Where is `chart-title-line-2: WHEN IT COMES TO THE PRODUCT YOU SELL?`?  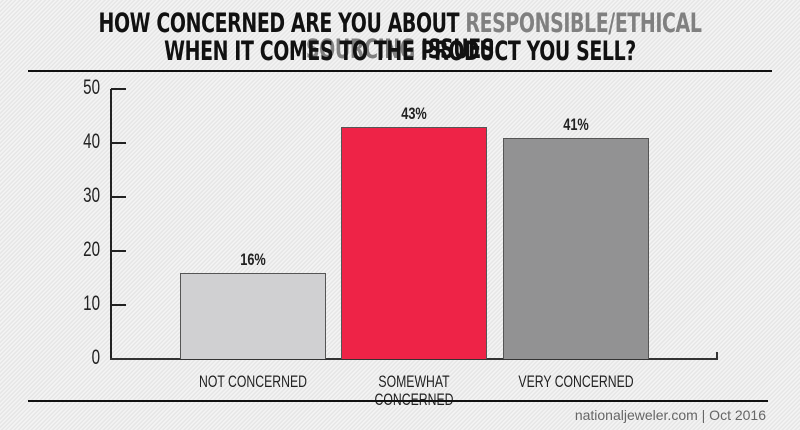
chart-title-line-2: WHEN IT COMES TO THE PRODUCT YOU SELL? is located at coordinates (400, 51).